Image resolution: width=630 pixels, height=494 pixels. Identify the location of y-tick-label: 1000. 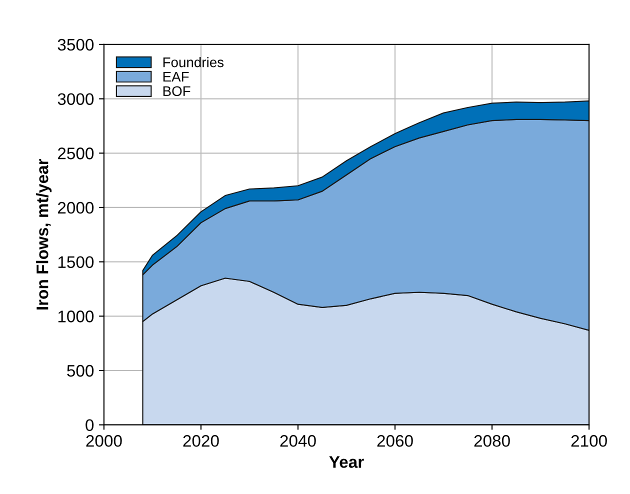
(76, 316).